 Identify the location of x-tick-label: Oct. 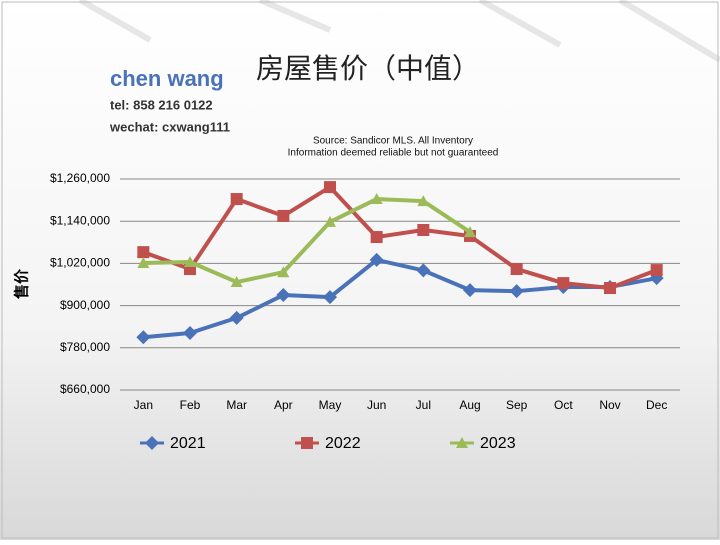
(563, 405).